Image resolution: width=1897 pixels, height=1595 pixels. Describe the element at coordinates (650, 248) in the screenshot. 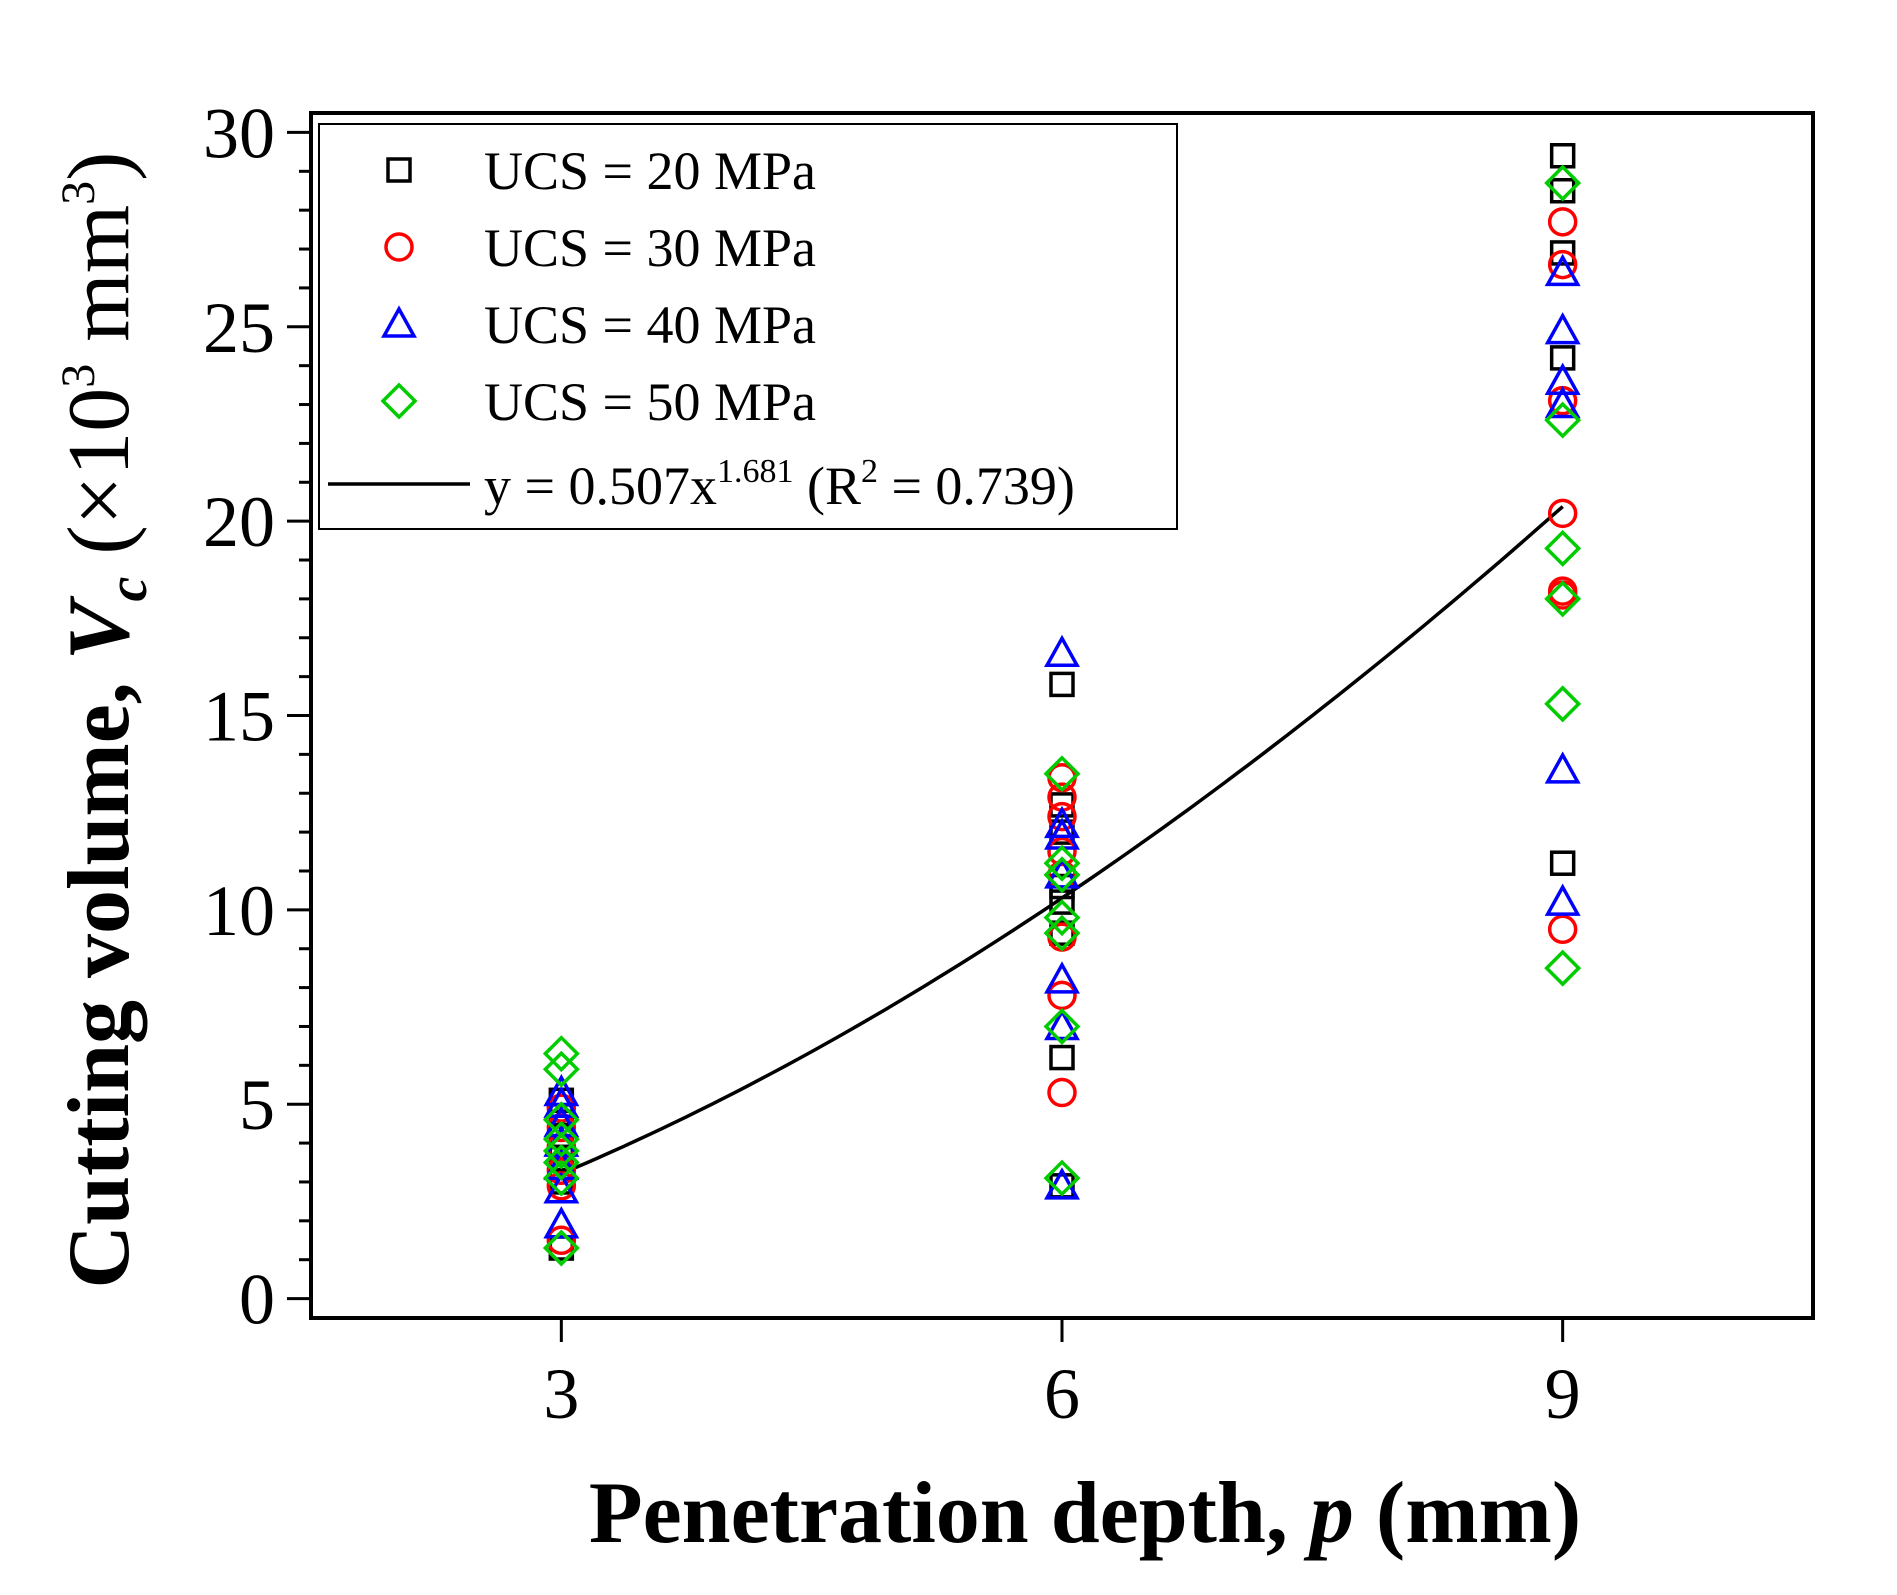

I see `legend-label-circle: UCS = 30 MPa` at that location.